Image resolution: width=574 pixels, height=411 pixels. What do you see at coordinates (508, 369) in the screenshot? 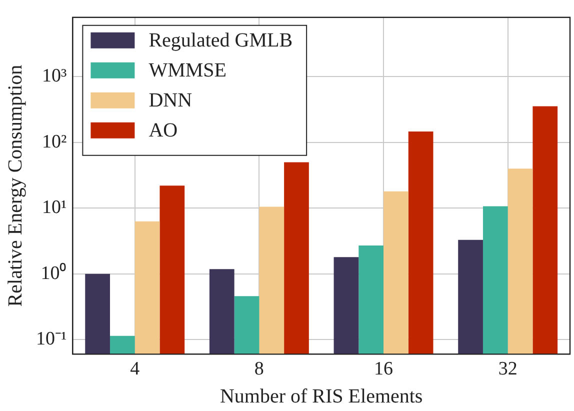
I see `x-tick-label: 32` at bounding box center [508, 369].